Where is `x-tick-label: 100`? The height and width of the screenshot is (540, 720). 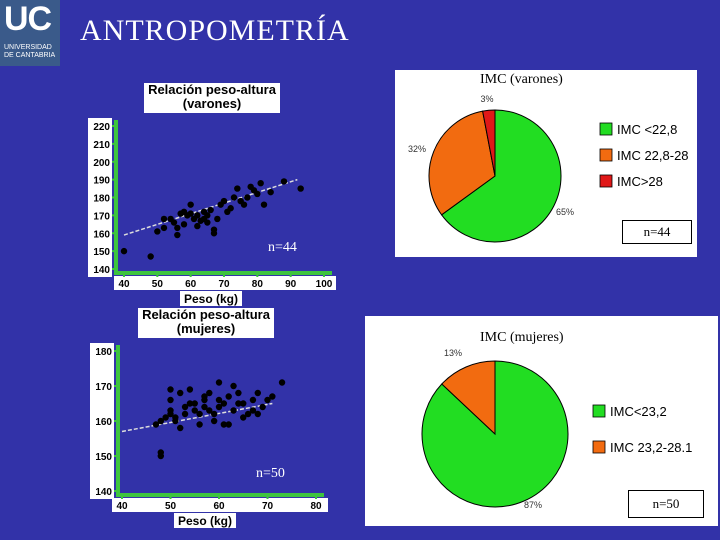
x-tick-label: 100 is located at coordinates (324, 284).